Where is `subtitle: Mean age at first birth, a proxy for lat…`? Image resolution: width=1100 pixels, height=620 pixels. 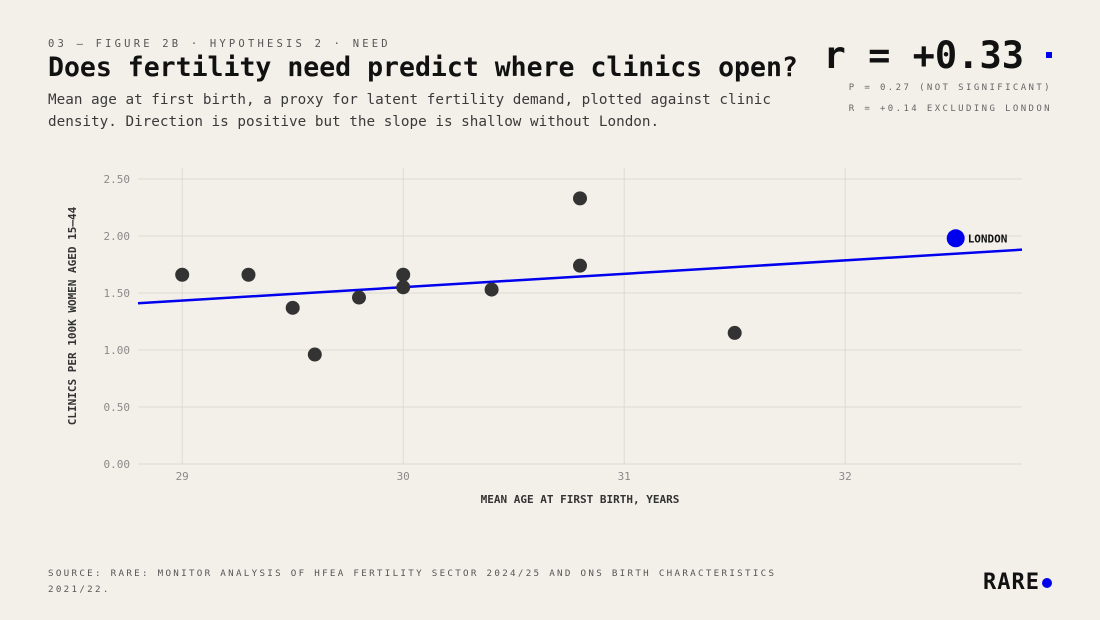 subtitle: Mean age at first birth, a proxy for lat… is located at coordinates (410, 111).